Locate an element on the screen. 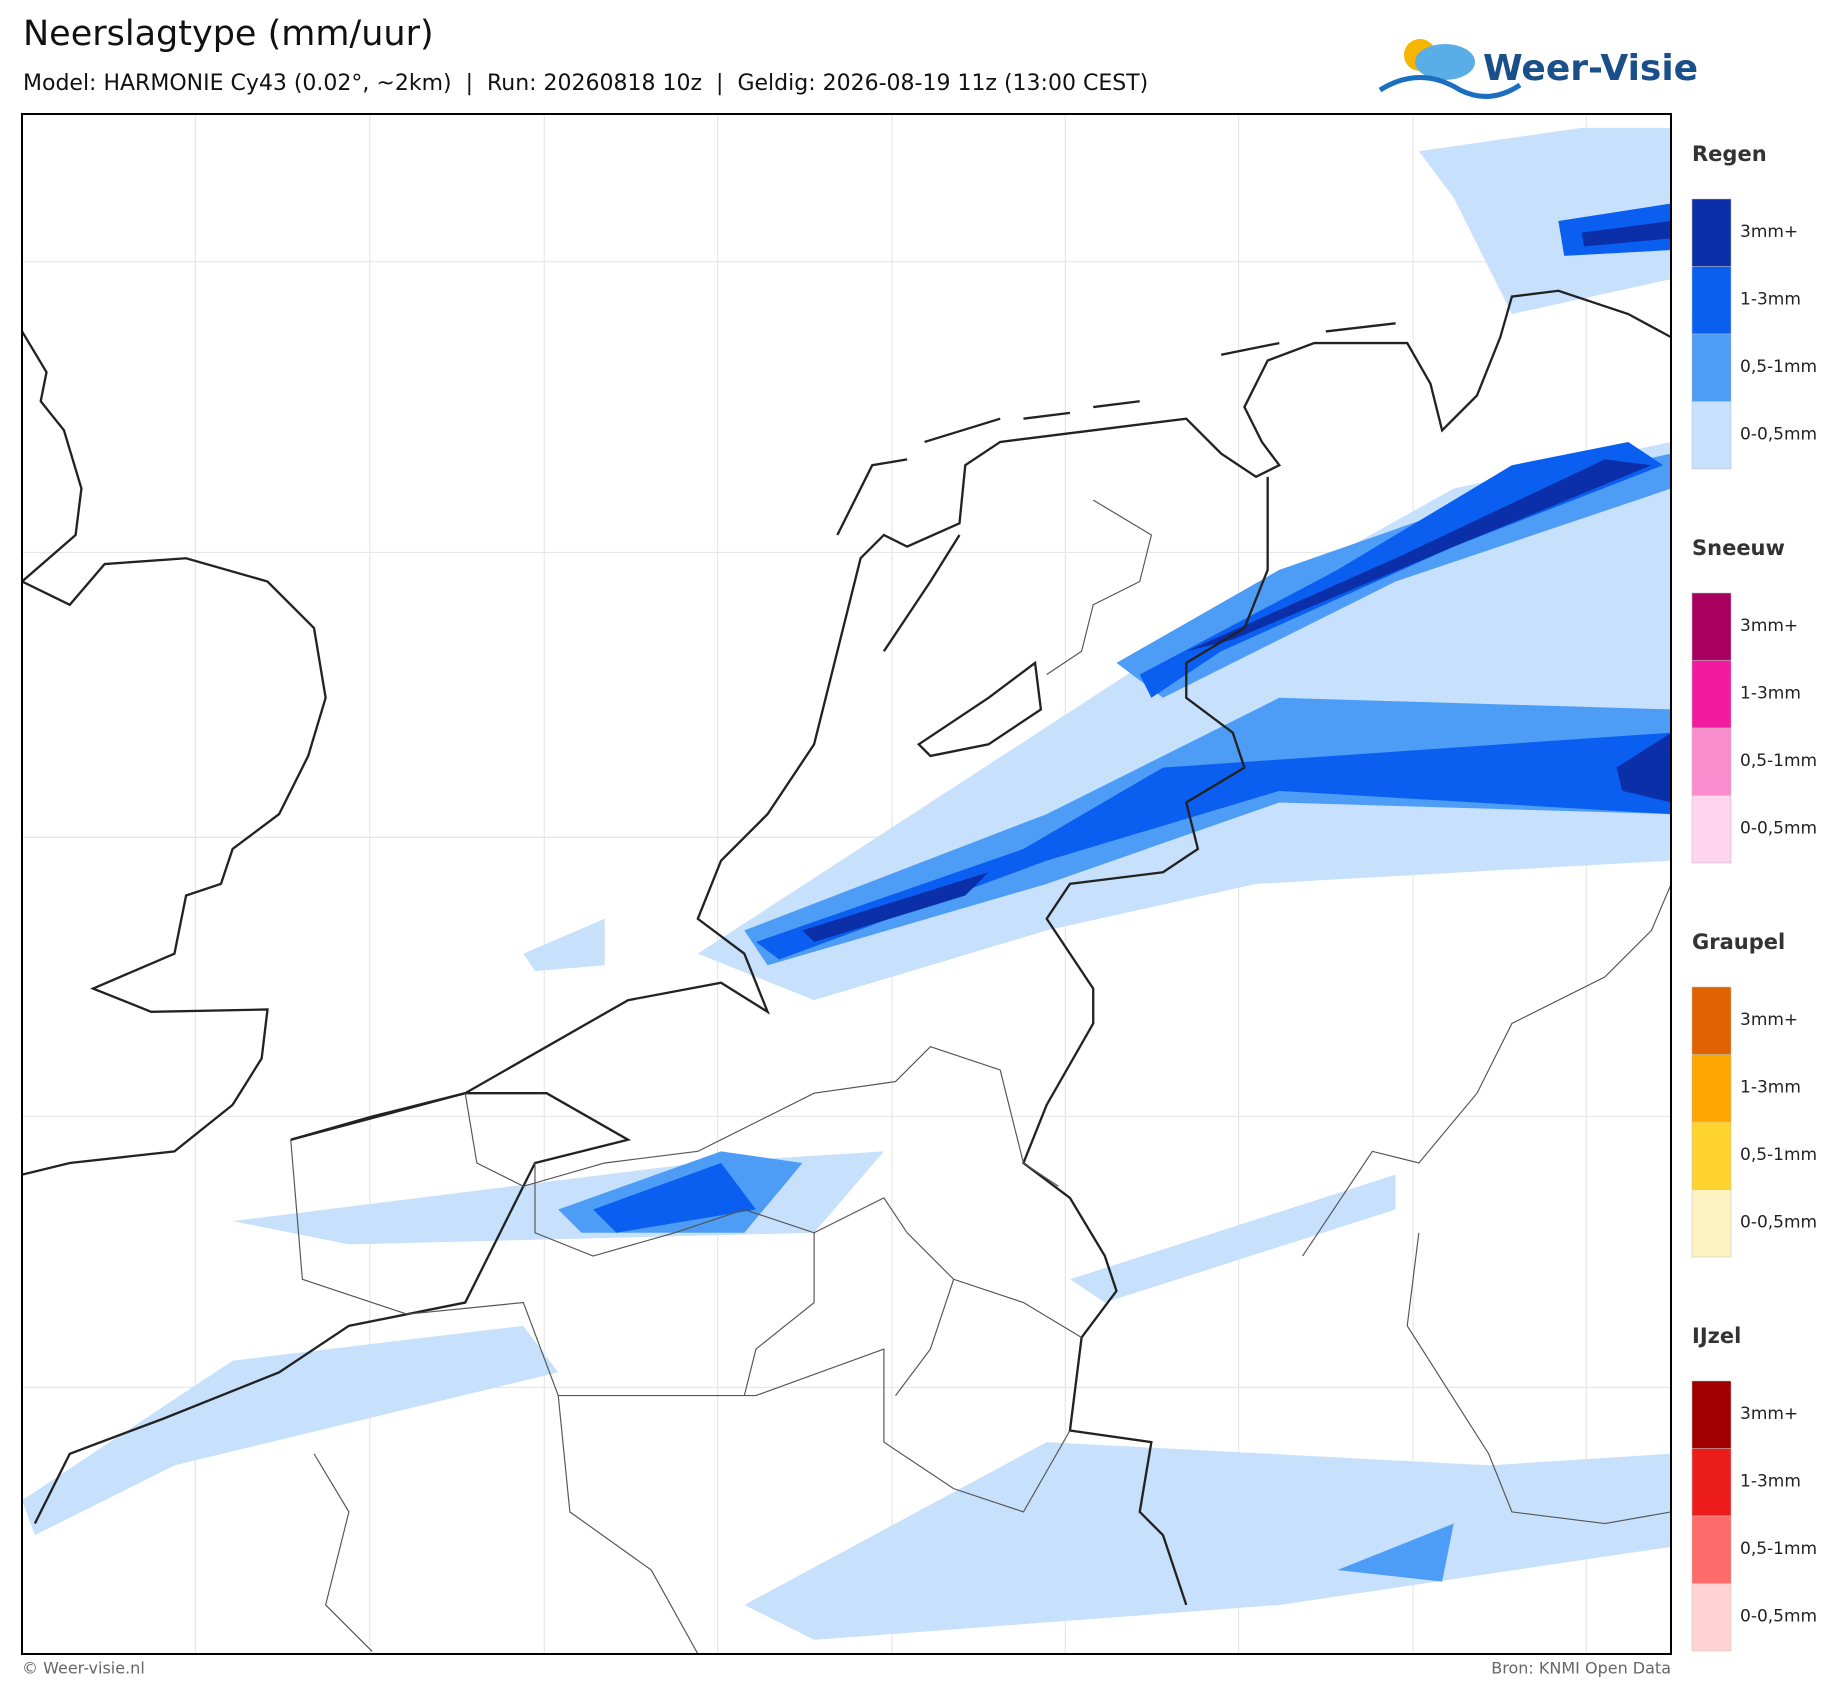  legend-group-title: Sneeuw is located at coordinates (1738, 548).